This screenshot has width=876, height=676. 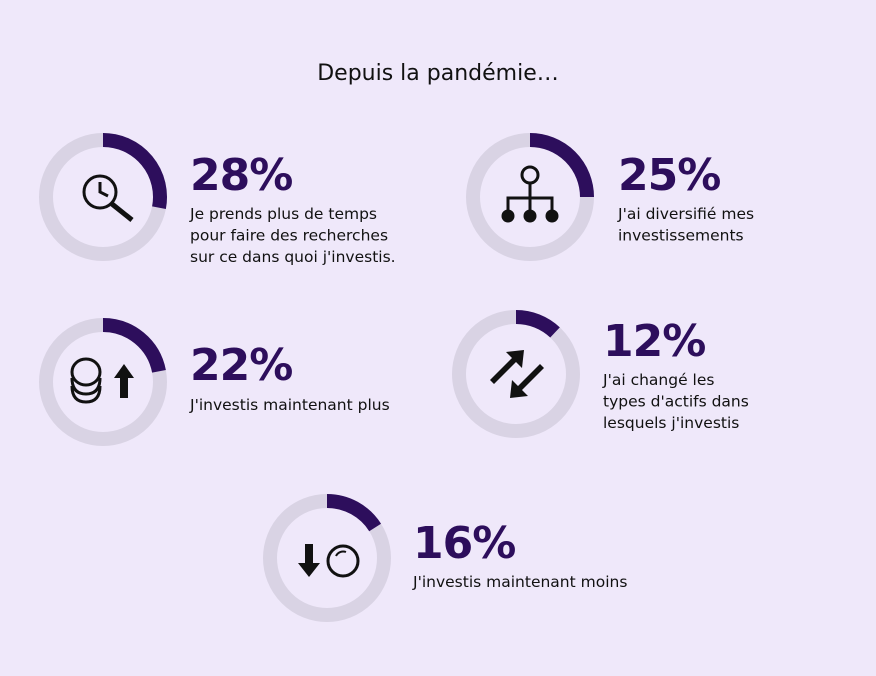 What do you see at coordinates (669, 175) in the screenshot?
I see `percent-label: 25%` at bounding box center [669, 175].